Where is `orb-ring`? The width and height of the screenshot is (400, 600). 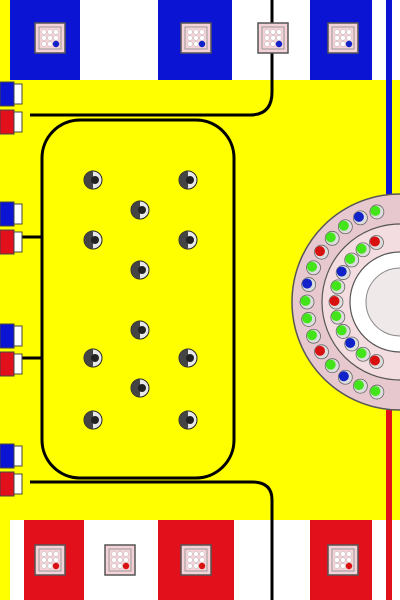 orb-ring is located at coordinates (345, 302).